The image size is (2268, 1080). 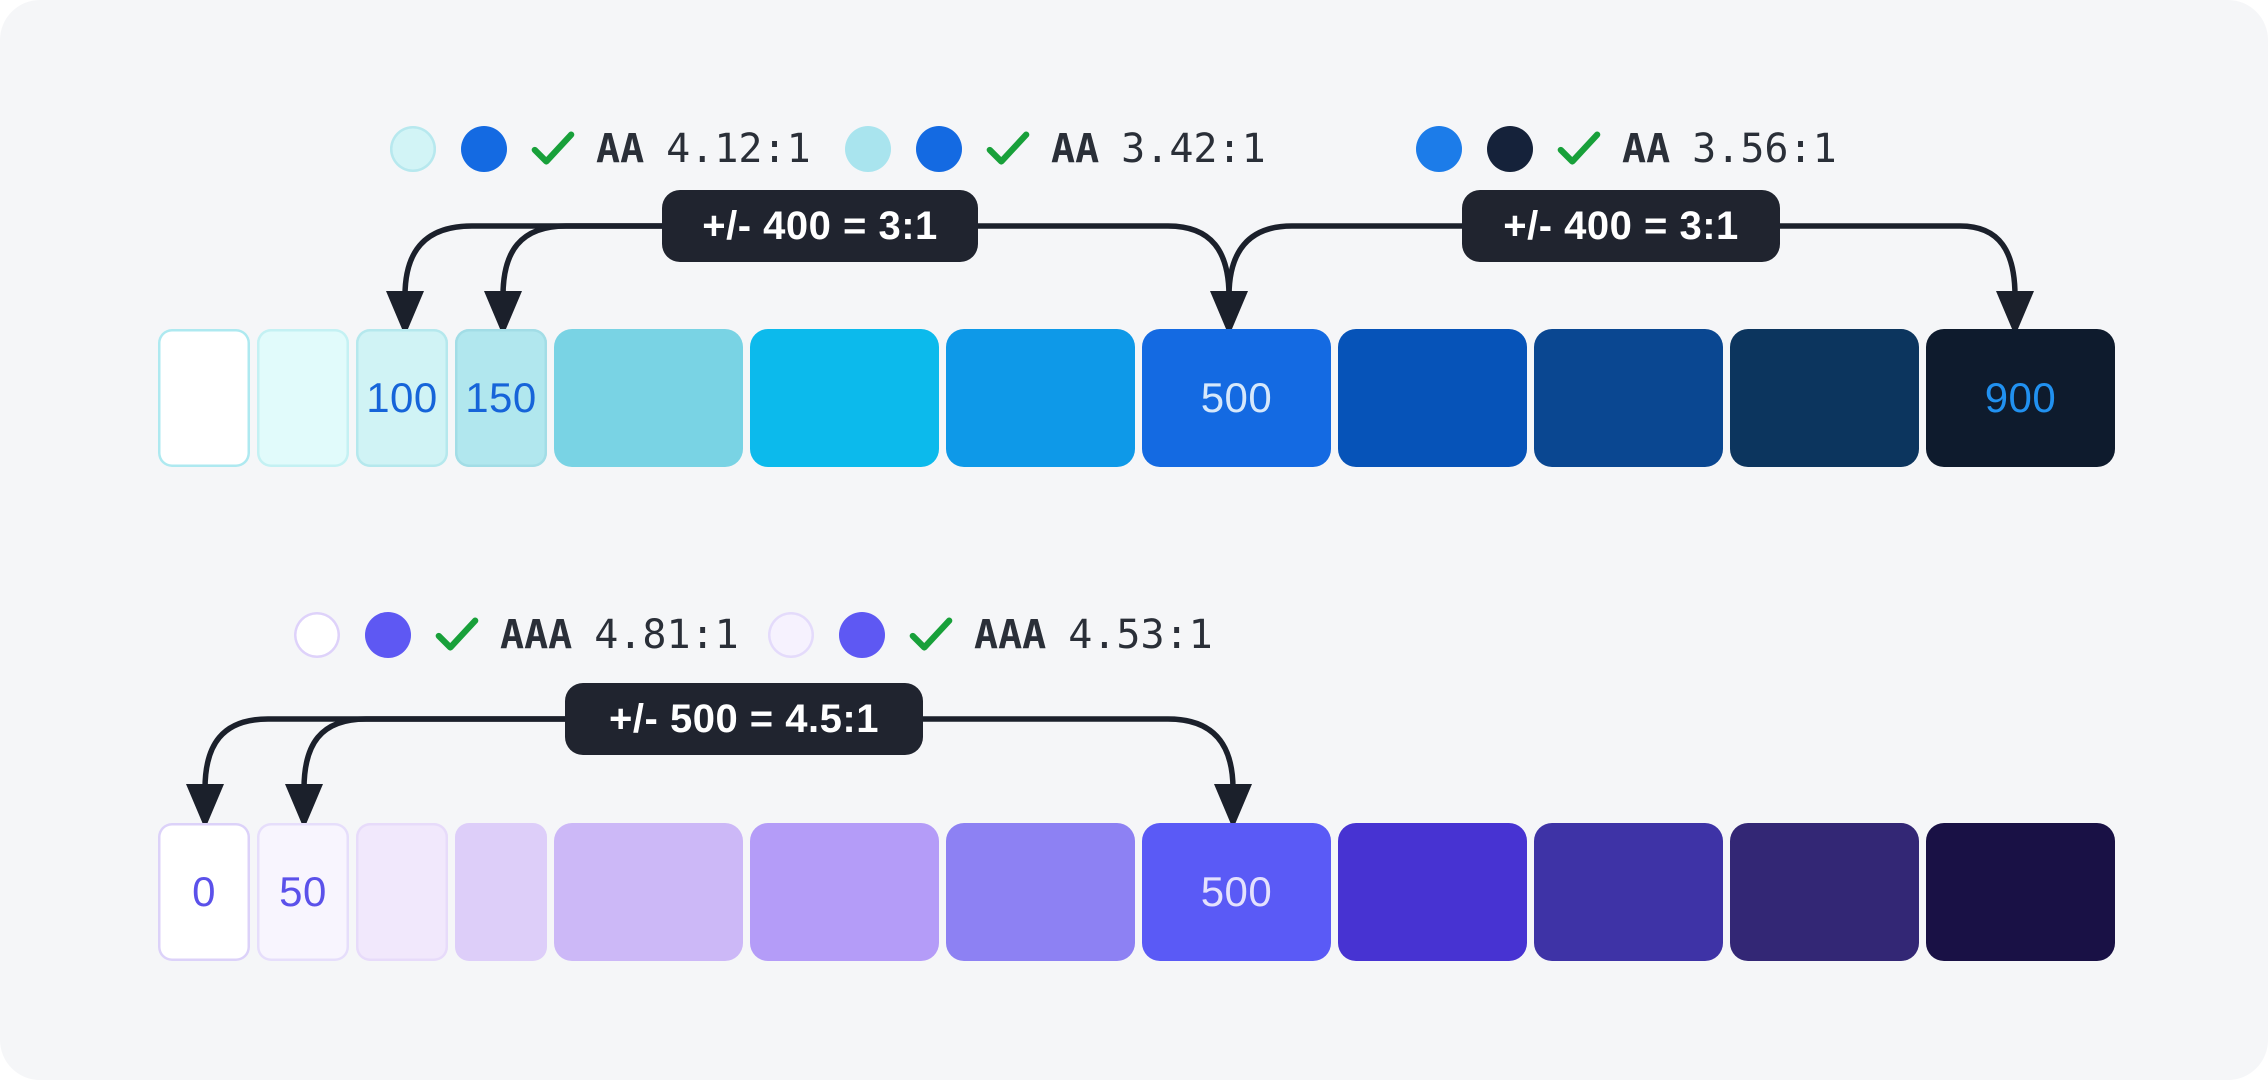 I want to click on contrast-pair-top-2: AA 3.42:1, so click(x=1055, y=149).